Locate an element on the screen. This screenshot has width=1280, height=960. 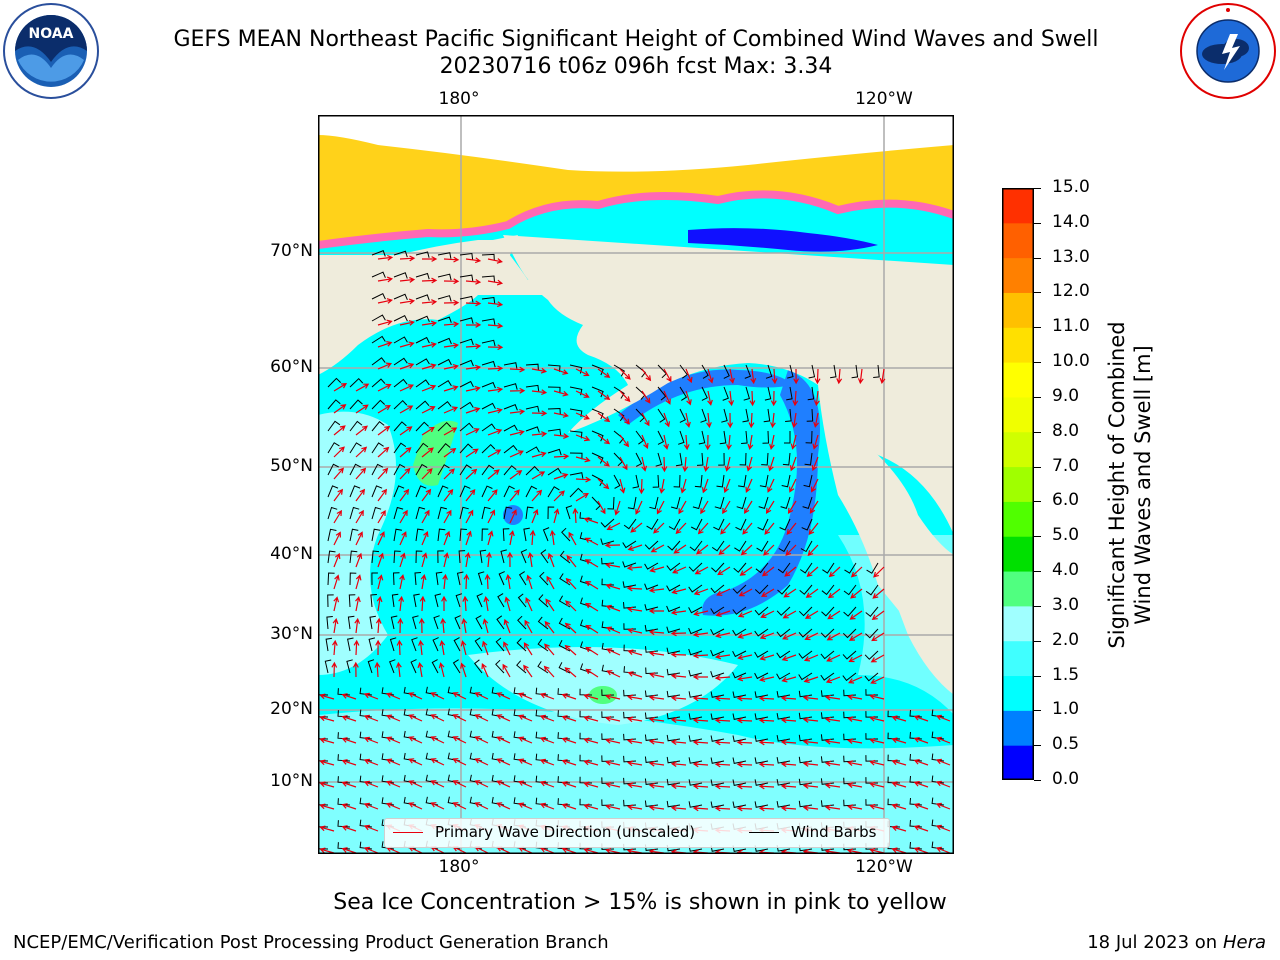
colorbar-tick-label: 15.0 is located at coordinates (1071, 187).